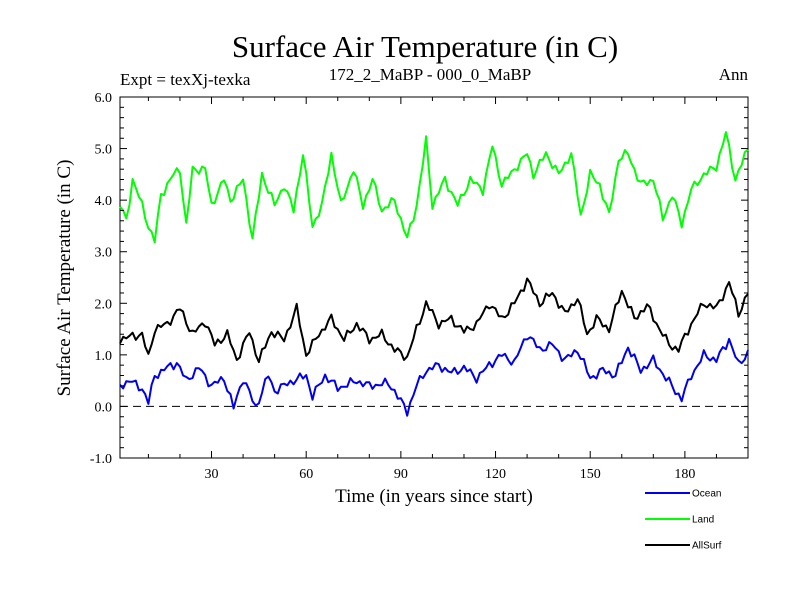  I want to click on legend: Ocean Land AllSurf, so click(683, 520).